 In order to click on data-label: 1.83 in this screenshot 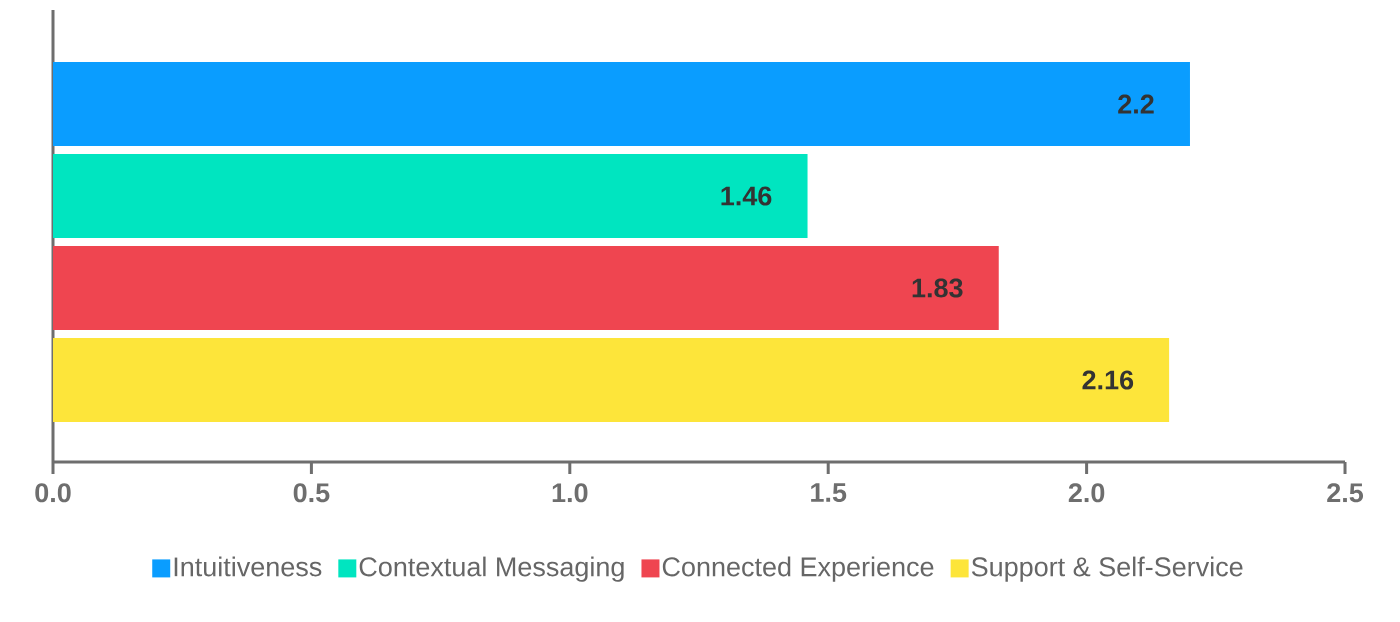, I will do `click(937, 288)`.